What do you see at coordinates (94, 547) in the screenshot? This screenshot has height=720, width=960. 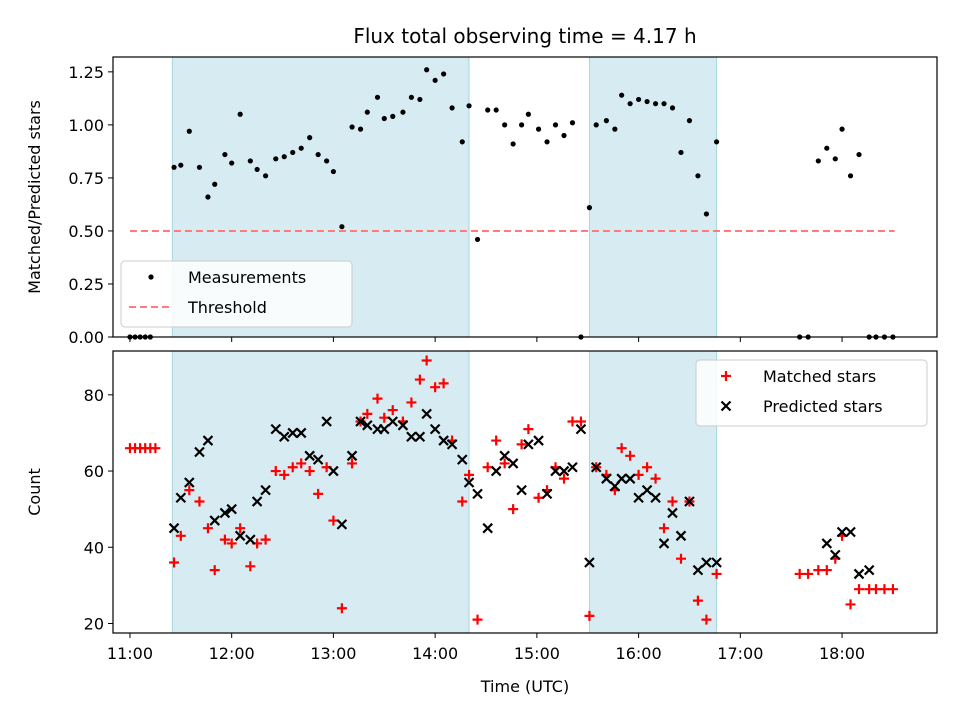 I see `y-tick-label: 40` at bounding box center [94, 547].